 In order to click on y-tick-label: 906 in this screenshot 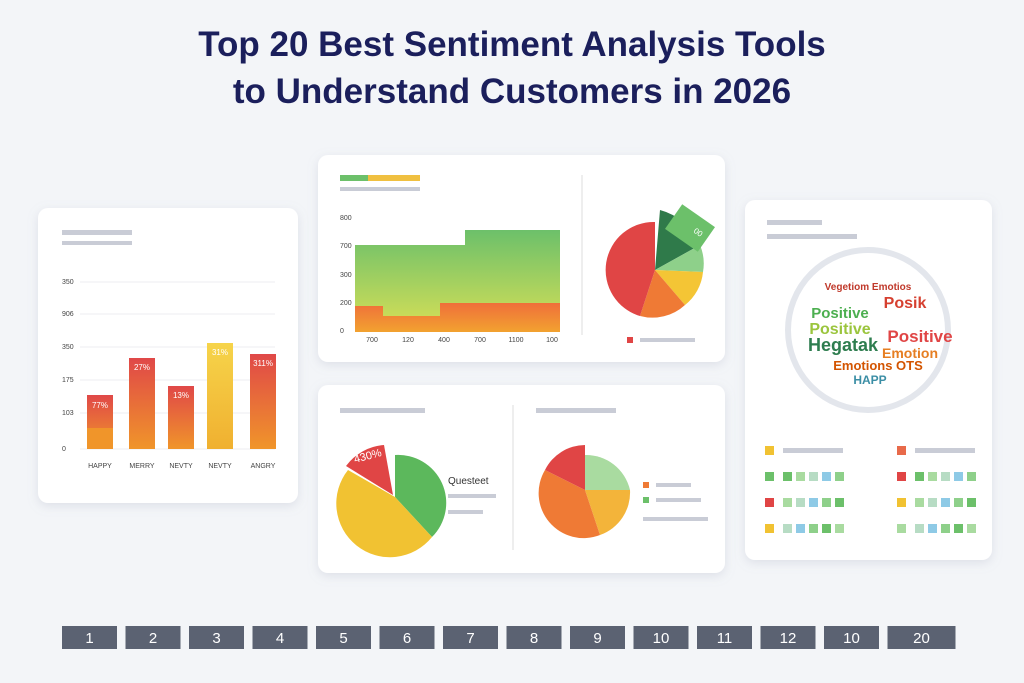, I will do `click(68, 314)`.